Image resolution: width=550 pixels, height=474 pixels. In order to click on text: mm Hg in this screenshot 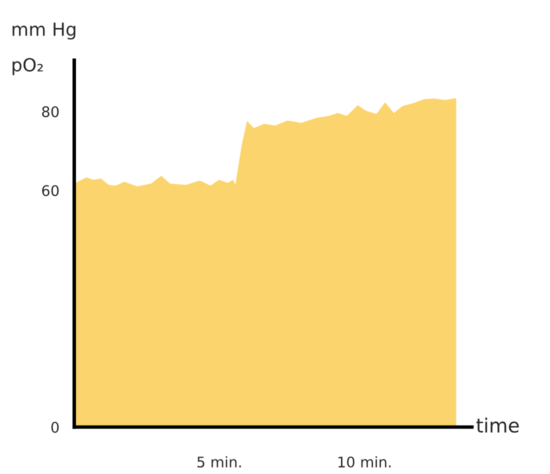, I will do `click(44, 31)`.